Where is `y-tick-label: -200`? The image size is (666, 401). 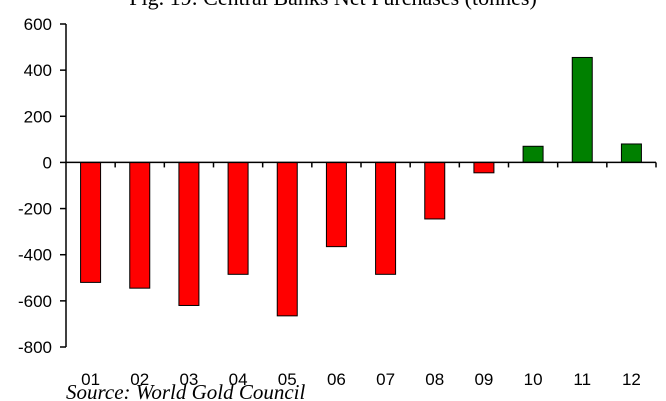 y-tick-label: -200 is located at coordinates (35, 209).